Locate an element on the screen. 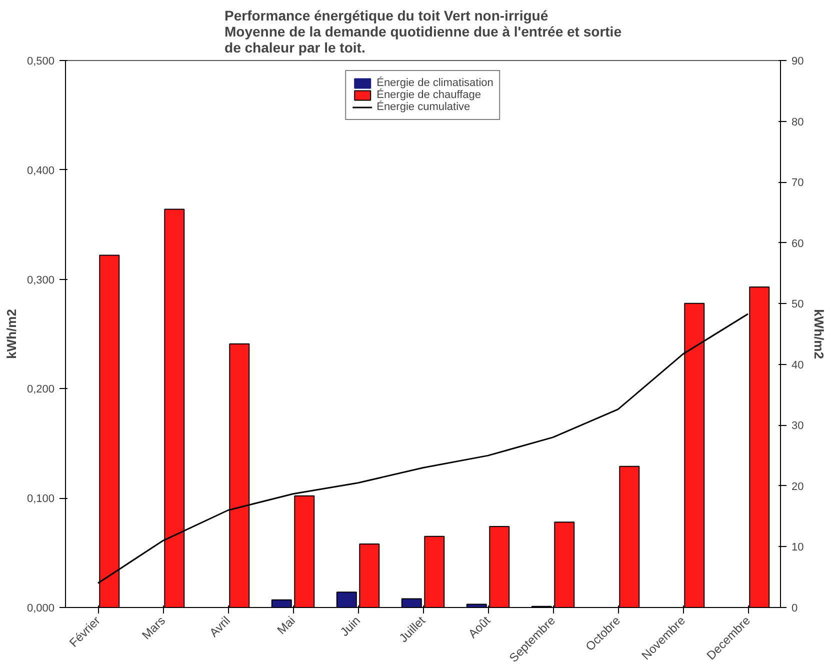 The image size is (829, 672). chart-title: Performance énergétique du toit Vert non-irrigué Moyenne de la demande quotidienne due à l'entrée et sortie de chaleur par le toit. is located at coordinates (423, 32).